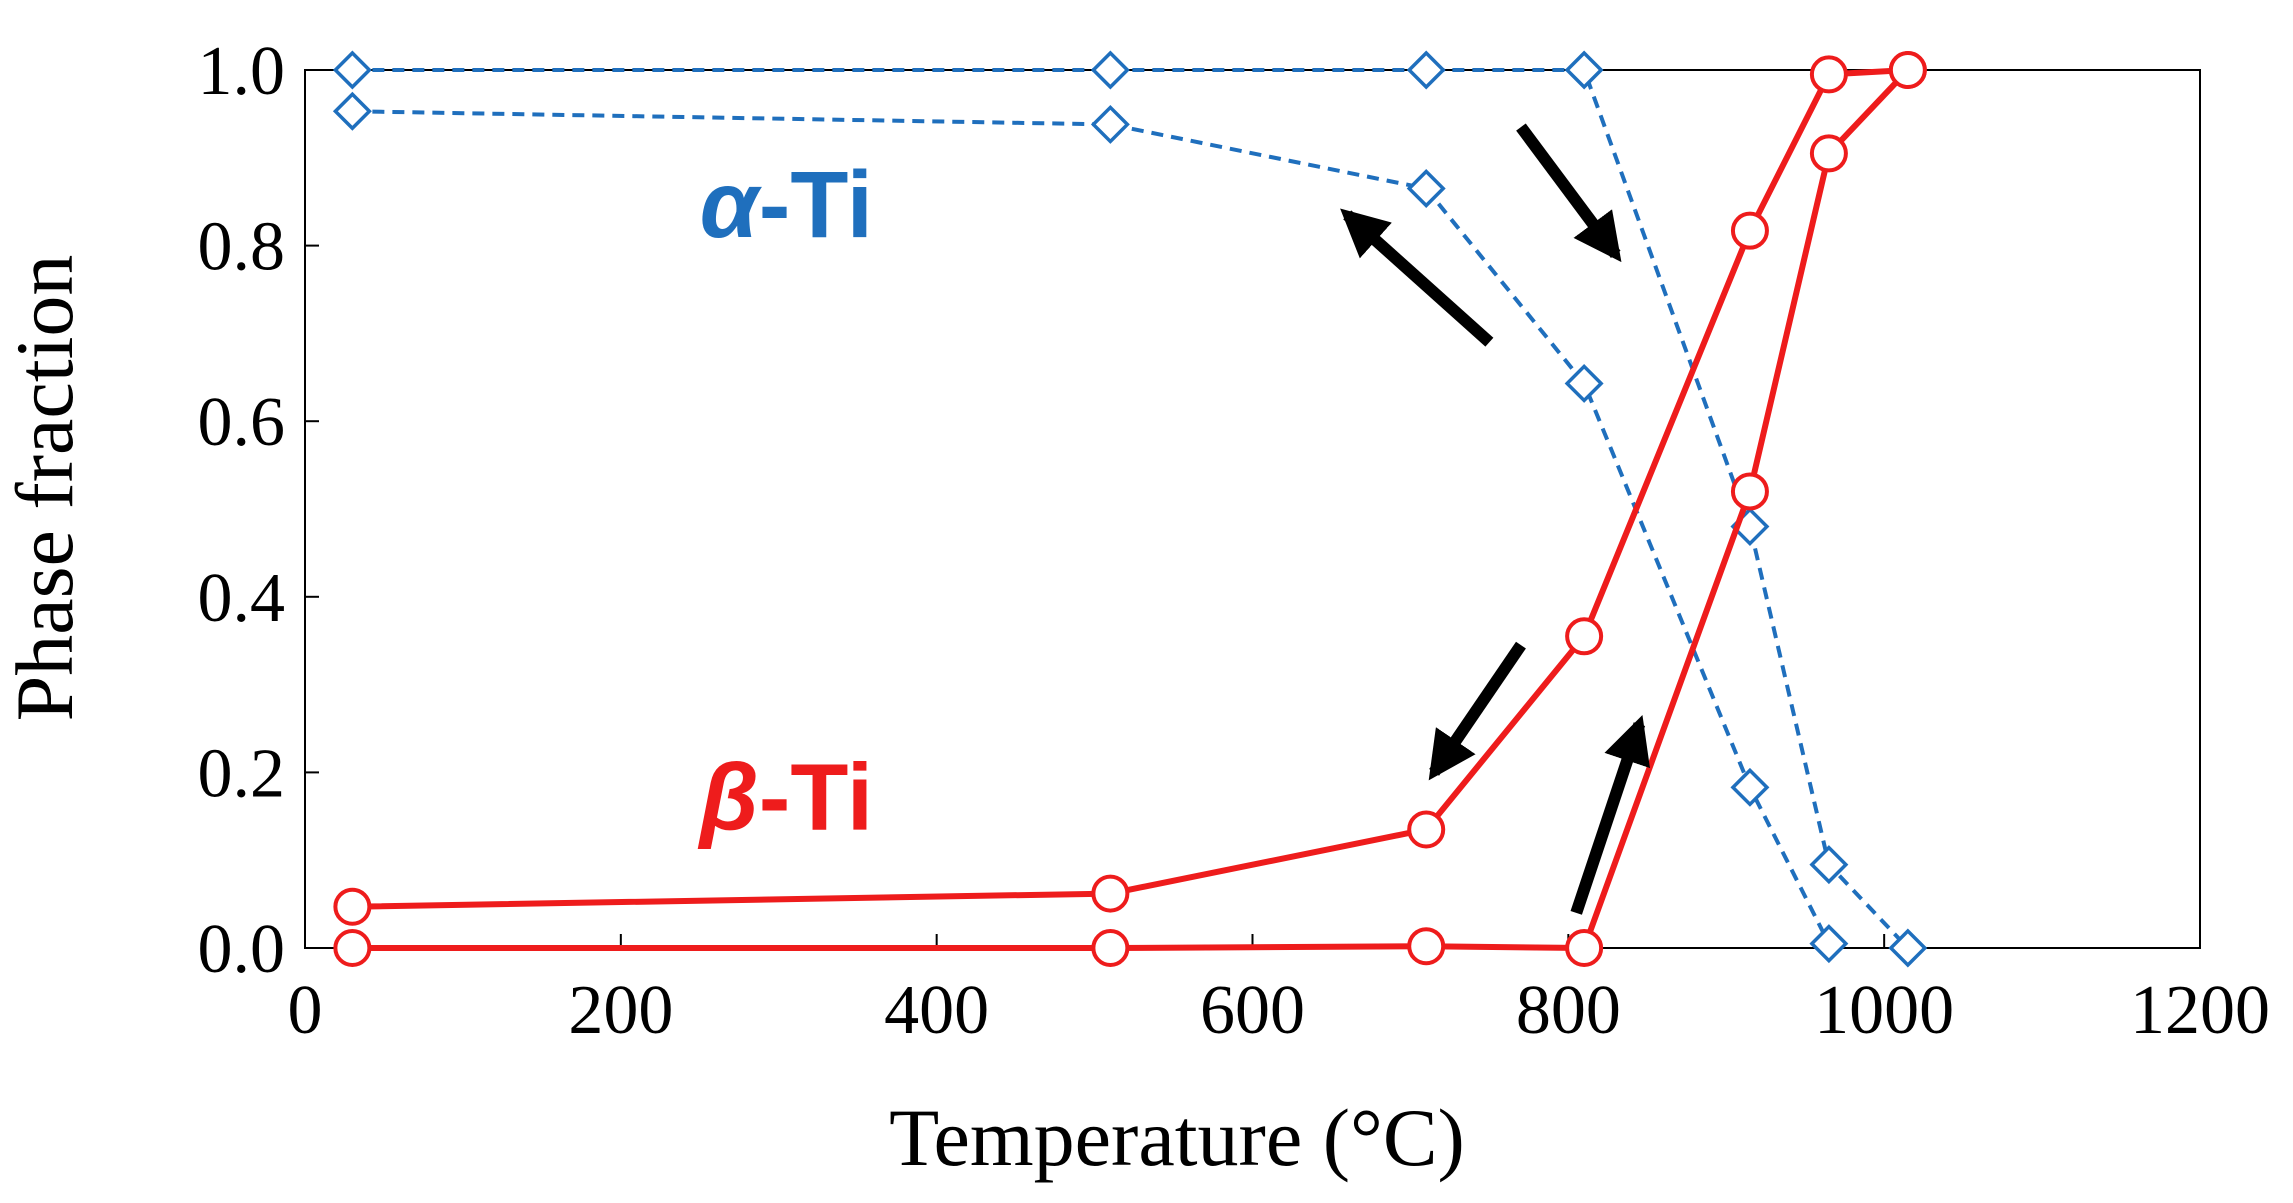  What do you see at coordinates (1610, 815) in the screenshot?
I see `beta-heating-arrow` at bounding box center [1610, 815].